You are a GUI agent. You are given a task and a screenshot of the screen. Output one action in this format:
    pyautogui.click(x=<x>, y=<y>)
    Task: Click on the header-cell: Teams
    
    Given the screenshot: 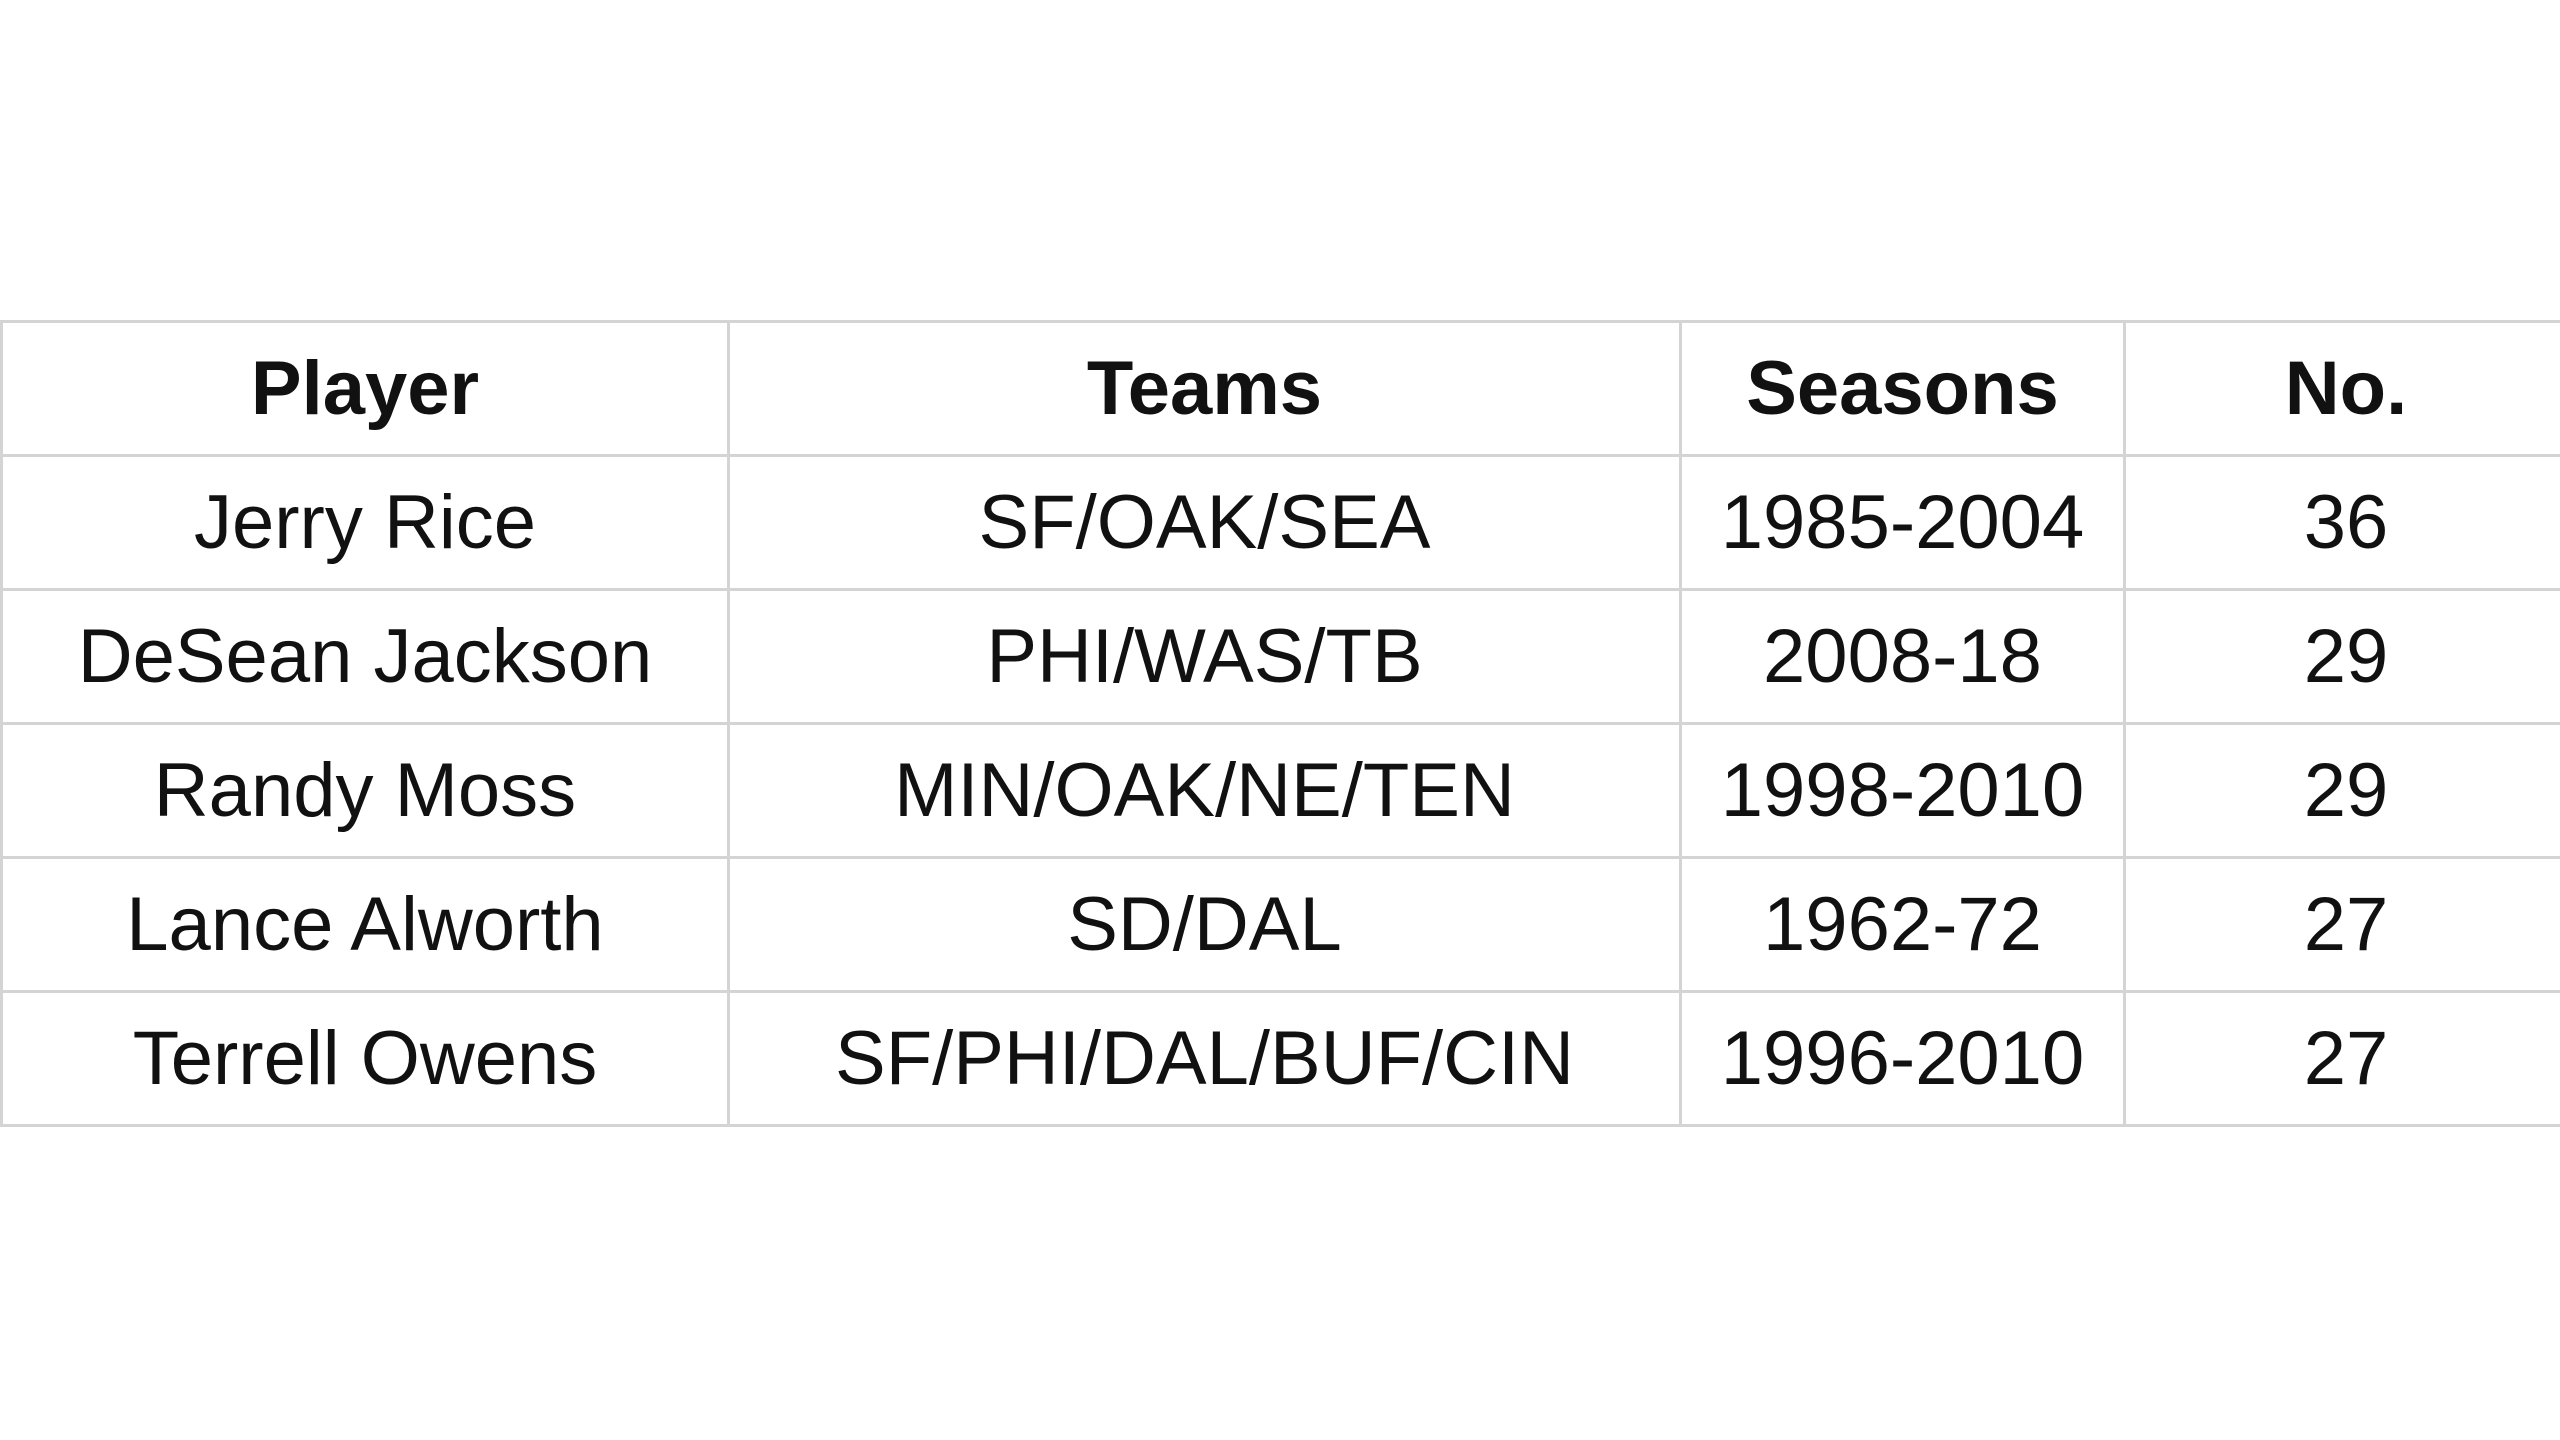 What is the action you would take?
    pyautogui.click(x=1204, y=388)
    